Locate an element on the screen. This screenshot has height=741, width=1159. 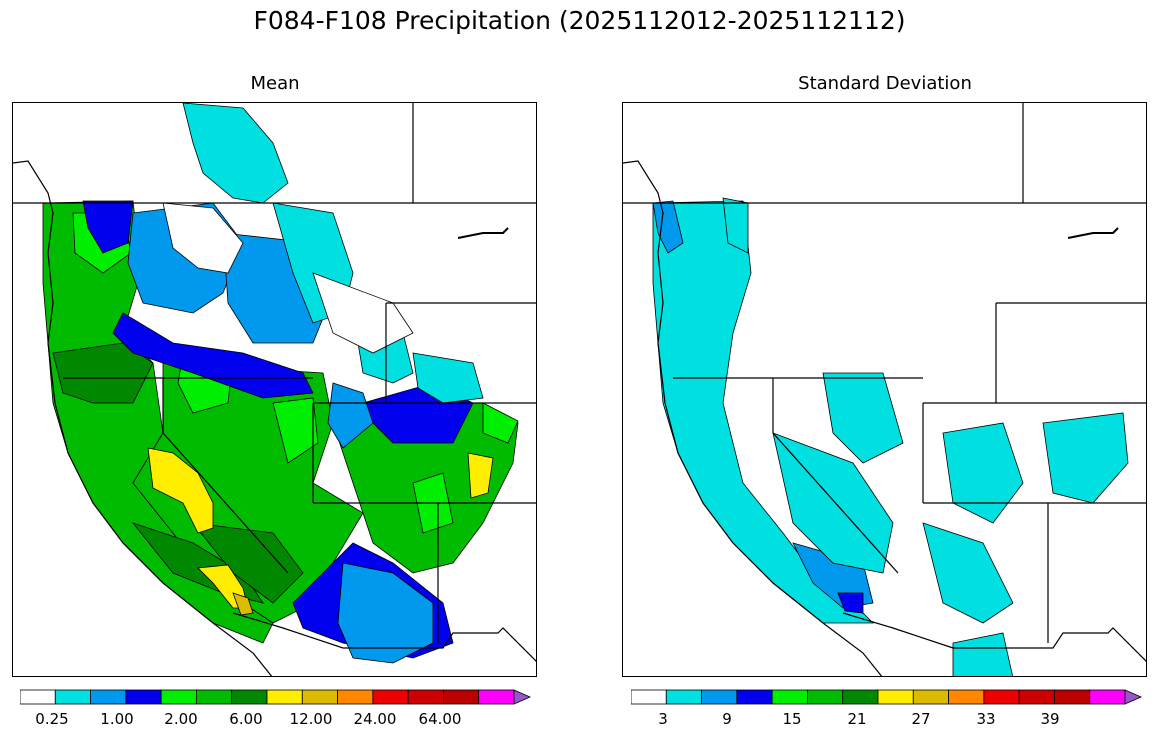
region-blue-south is located at coordinates (850, 603).